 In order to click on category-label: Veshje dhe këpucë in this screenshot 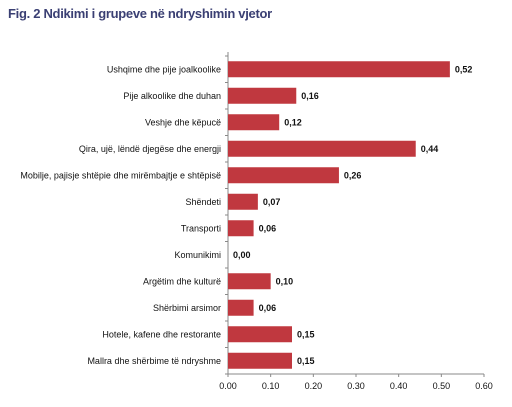, I will do `click(183, 122)`.